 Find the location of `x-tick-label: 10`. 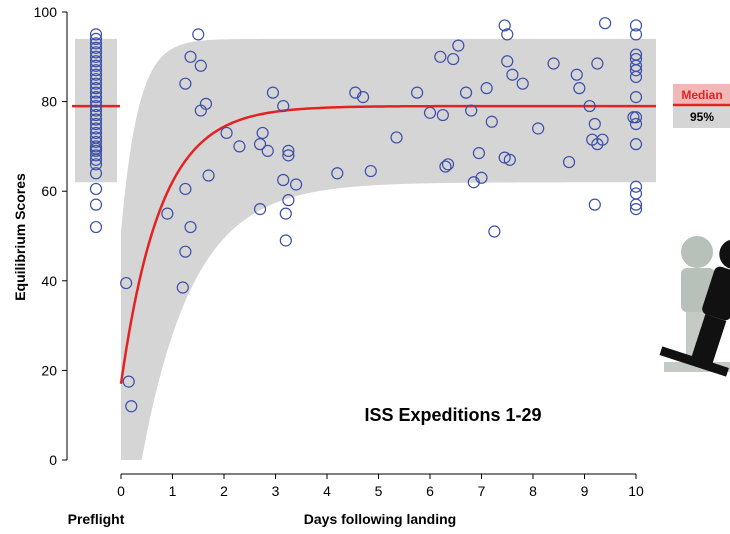

x-tick-label: 10 is located at coordinates (636, 491).